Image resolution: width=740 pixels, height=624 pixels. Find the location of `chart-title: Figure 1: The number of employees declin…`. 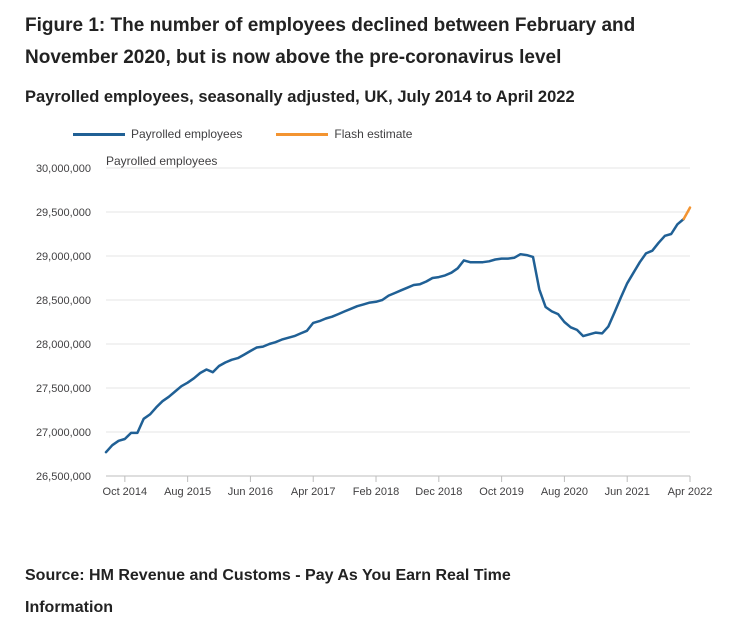

chart-title: Figure 1: The number of employees declin… is located at coordinates (330, 41).